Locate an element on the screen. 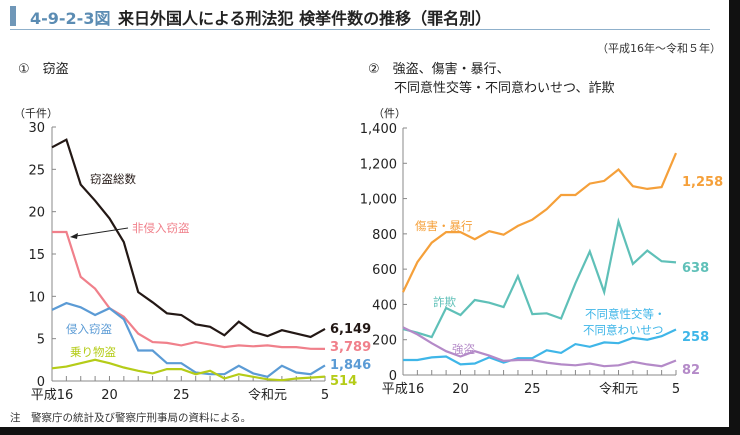  right-series-annotation: 傷害・暴行 is located at coordinates (444, 226).